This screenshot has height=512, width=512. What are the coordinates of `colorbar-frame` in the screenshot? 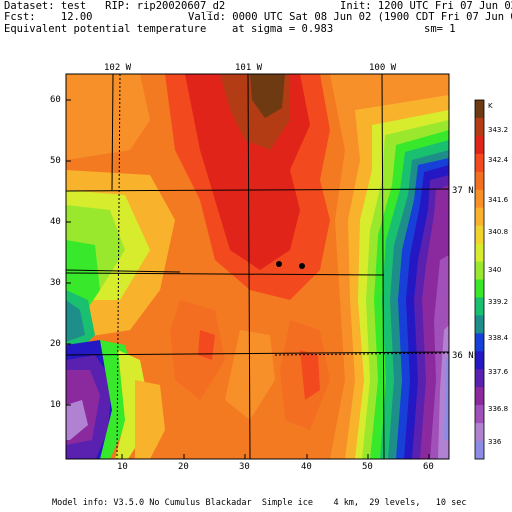 It's located at (479, 279).